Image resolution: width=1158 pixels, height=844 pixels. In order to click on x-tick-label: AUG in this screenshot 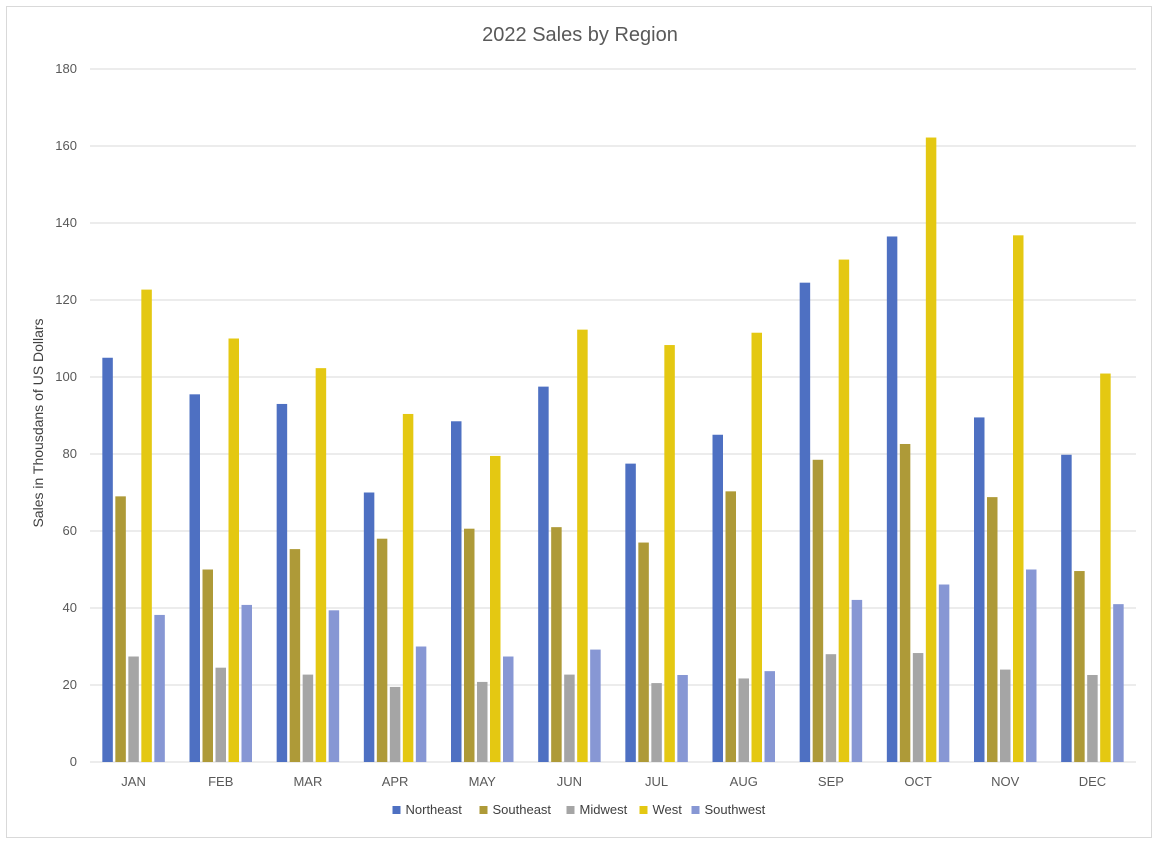, I will do `click(744, 781)`.